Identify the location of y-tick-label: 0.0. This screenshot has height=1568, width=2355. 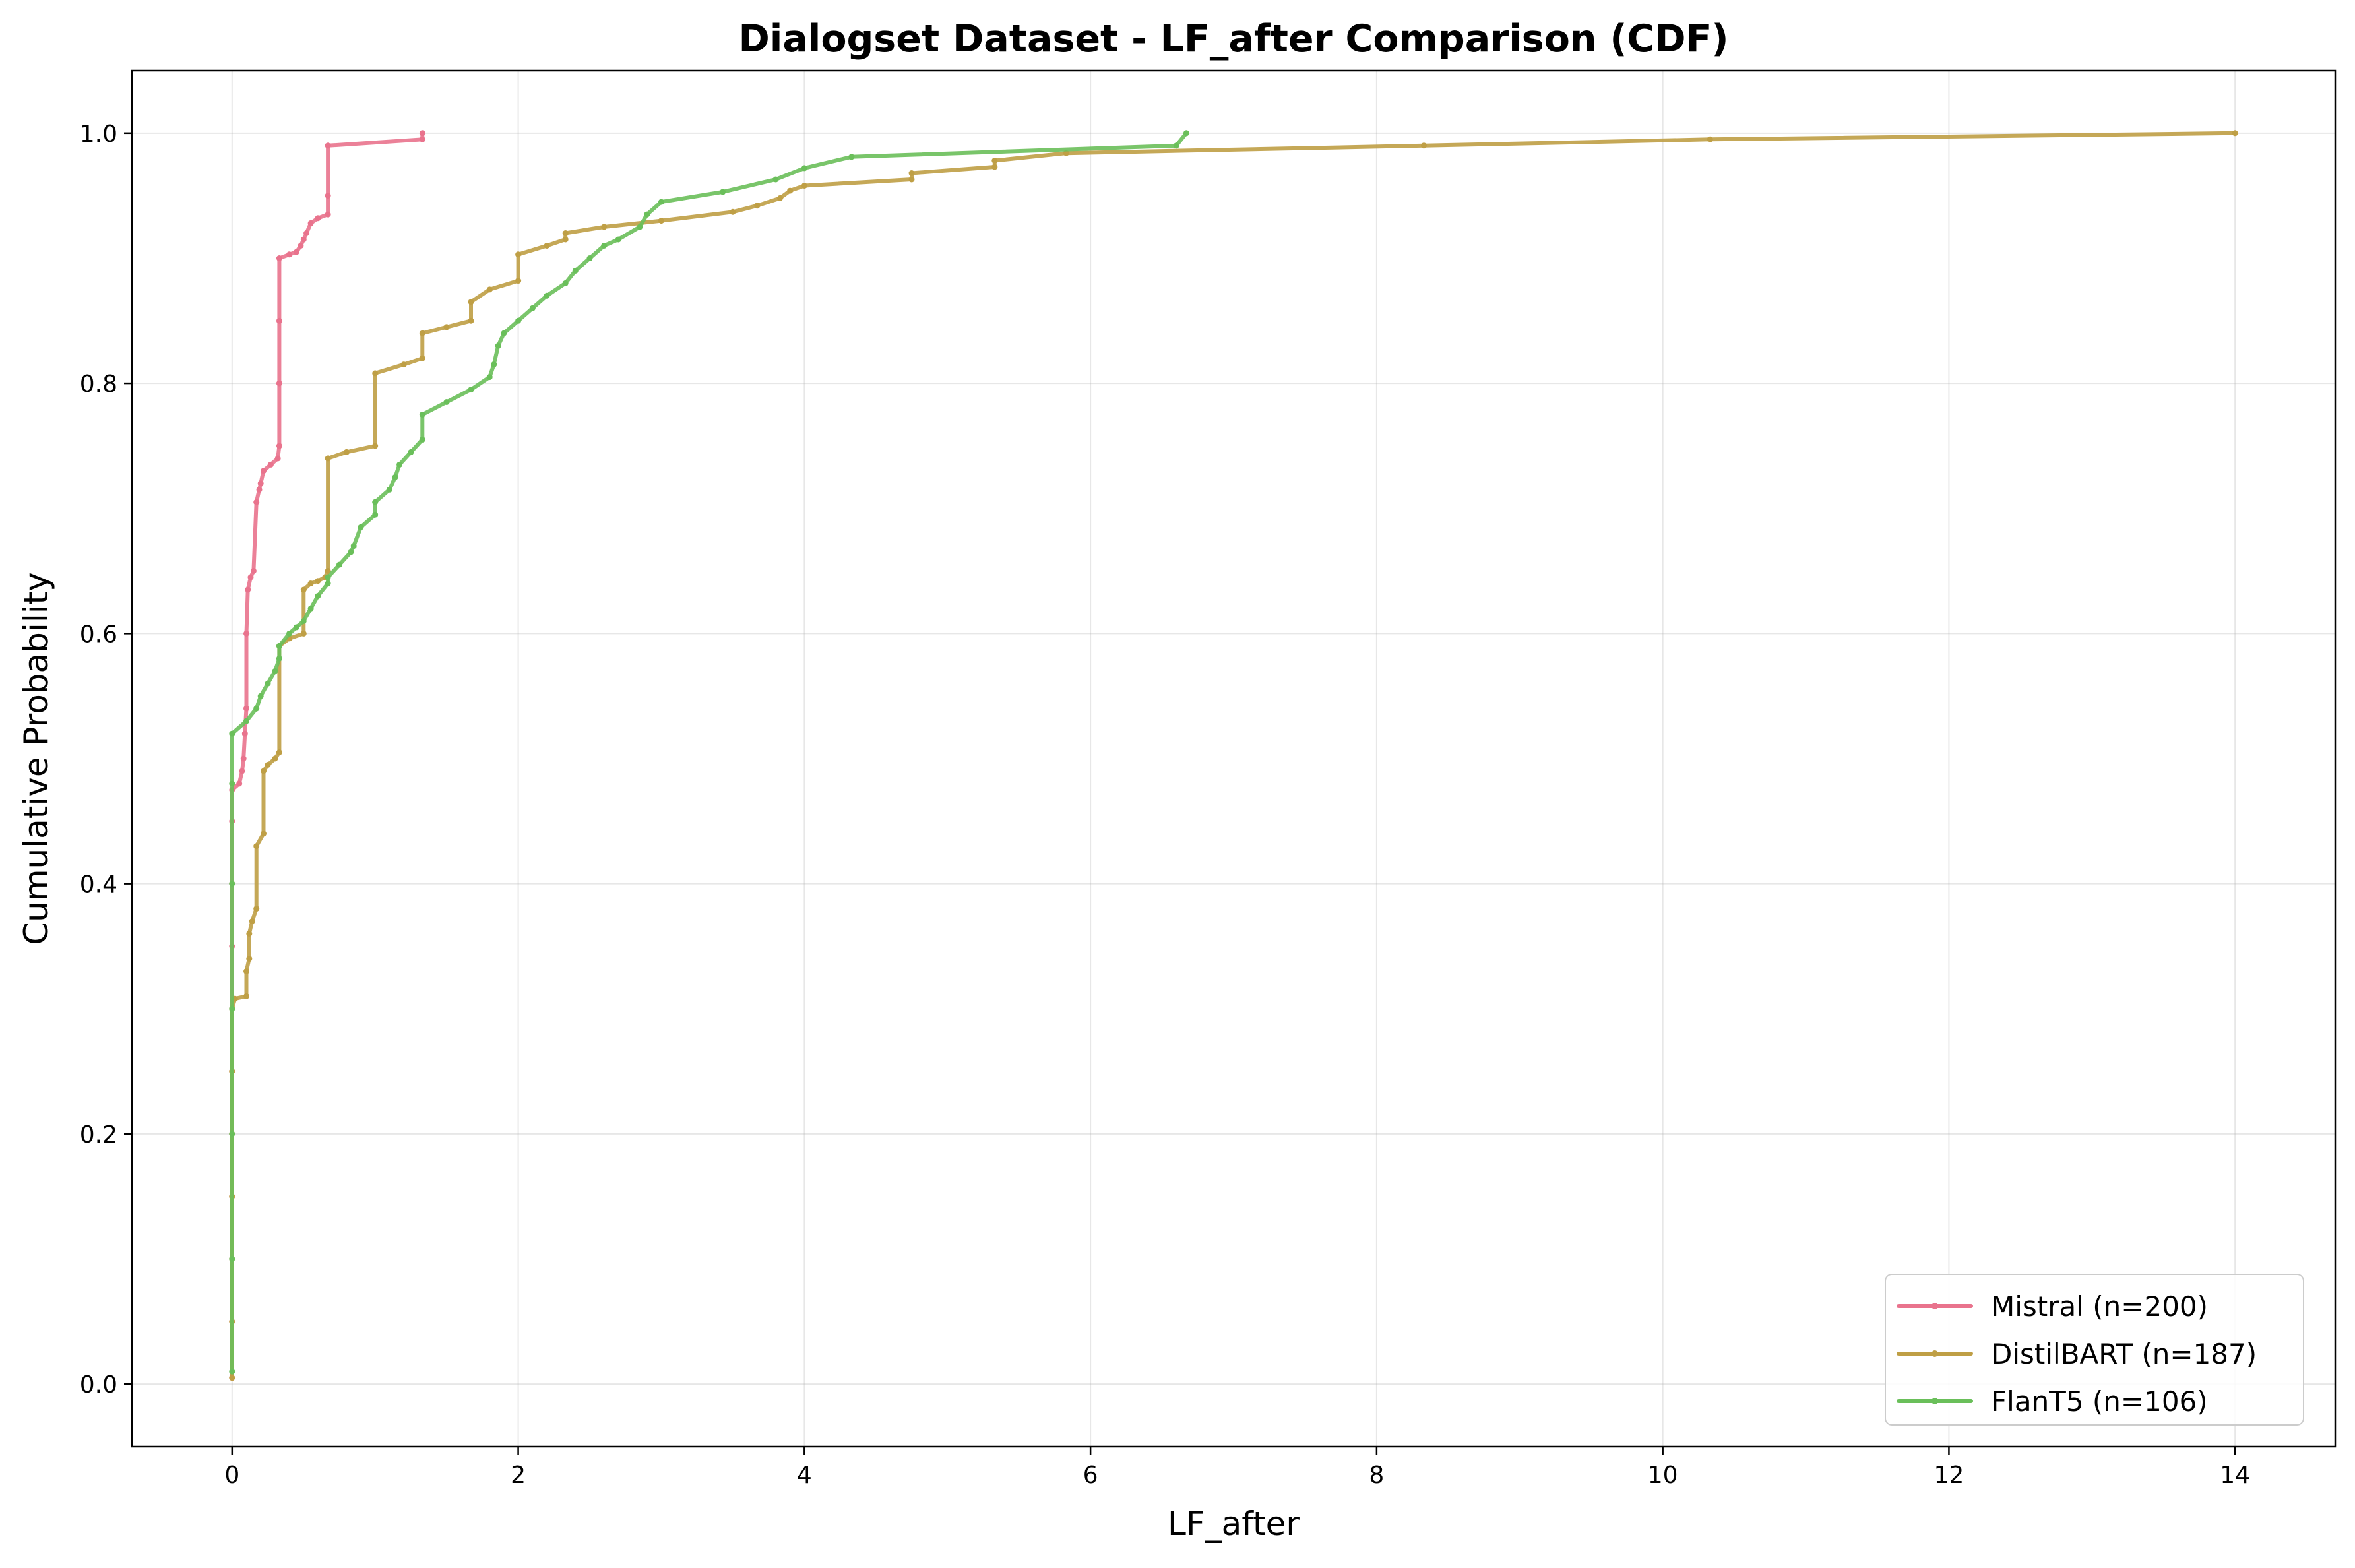
(99, 1384).